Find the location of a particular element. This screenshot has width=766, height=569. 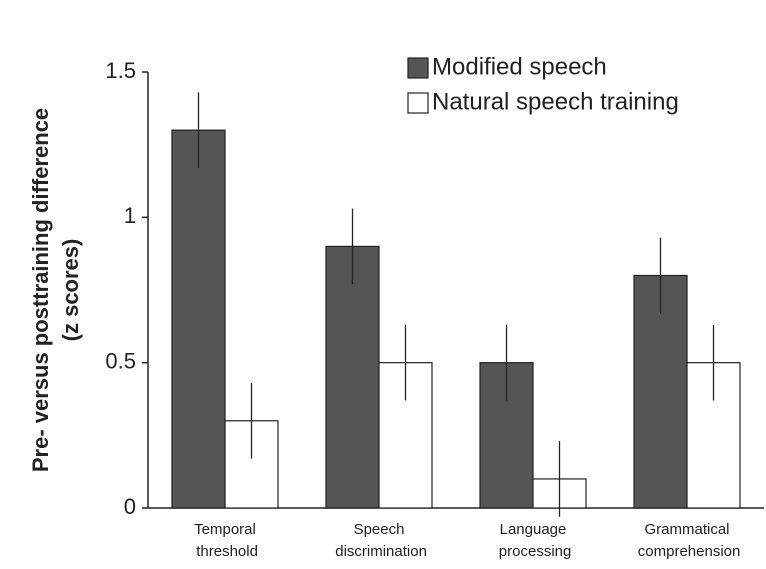

y-tick-label: 1 is located at coordinates (130, 215).